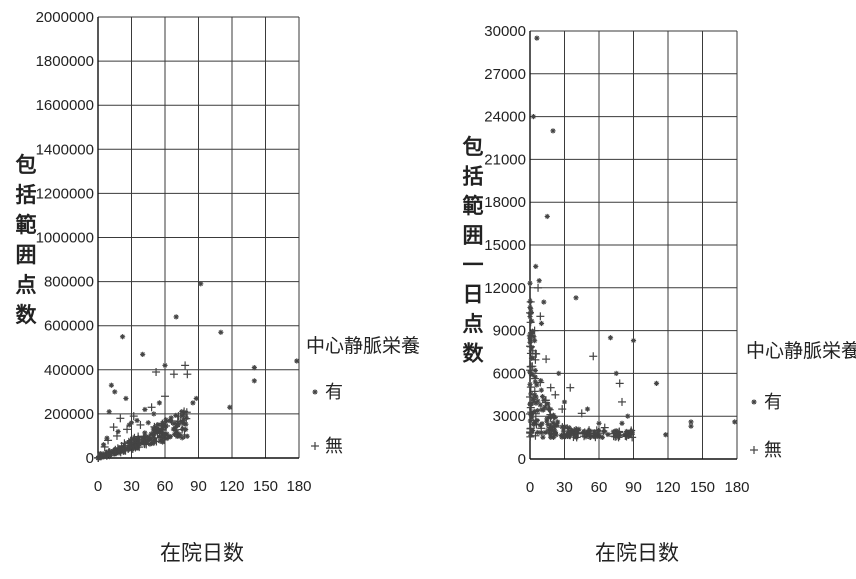  What do you see at coordinates (65, 105) in the screenshot?
I see `y-tick-label: 1600000` at bounding box center [65, 105].